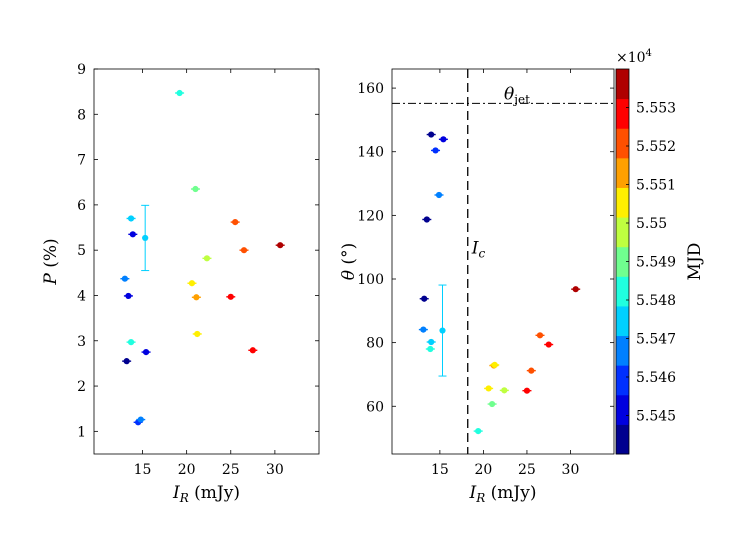  What do you see at coordinates (527, 470) in the screenshot?
I see `x-tick-label: 25` at bounding box center [527, 470].